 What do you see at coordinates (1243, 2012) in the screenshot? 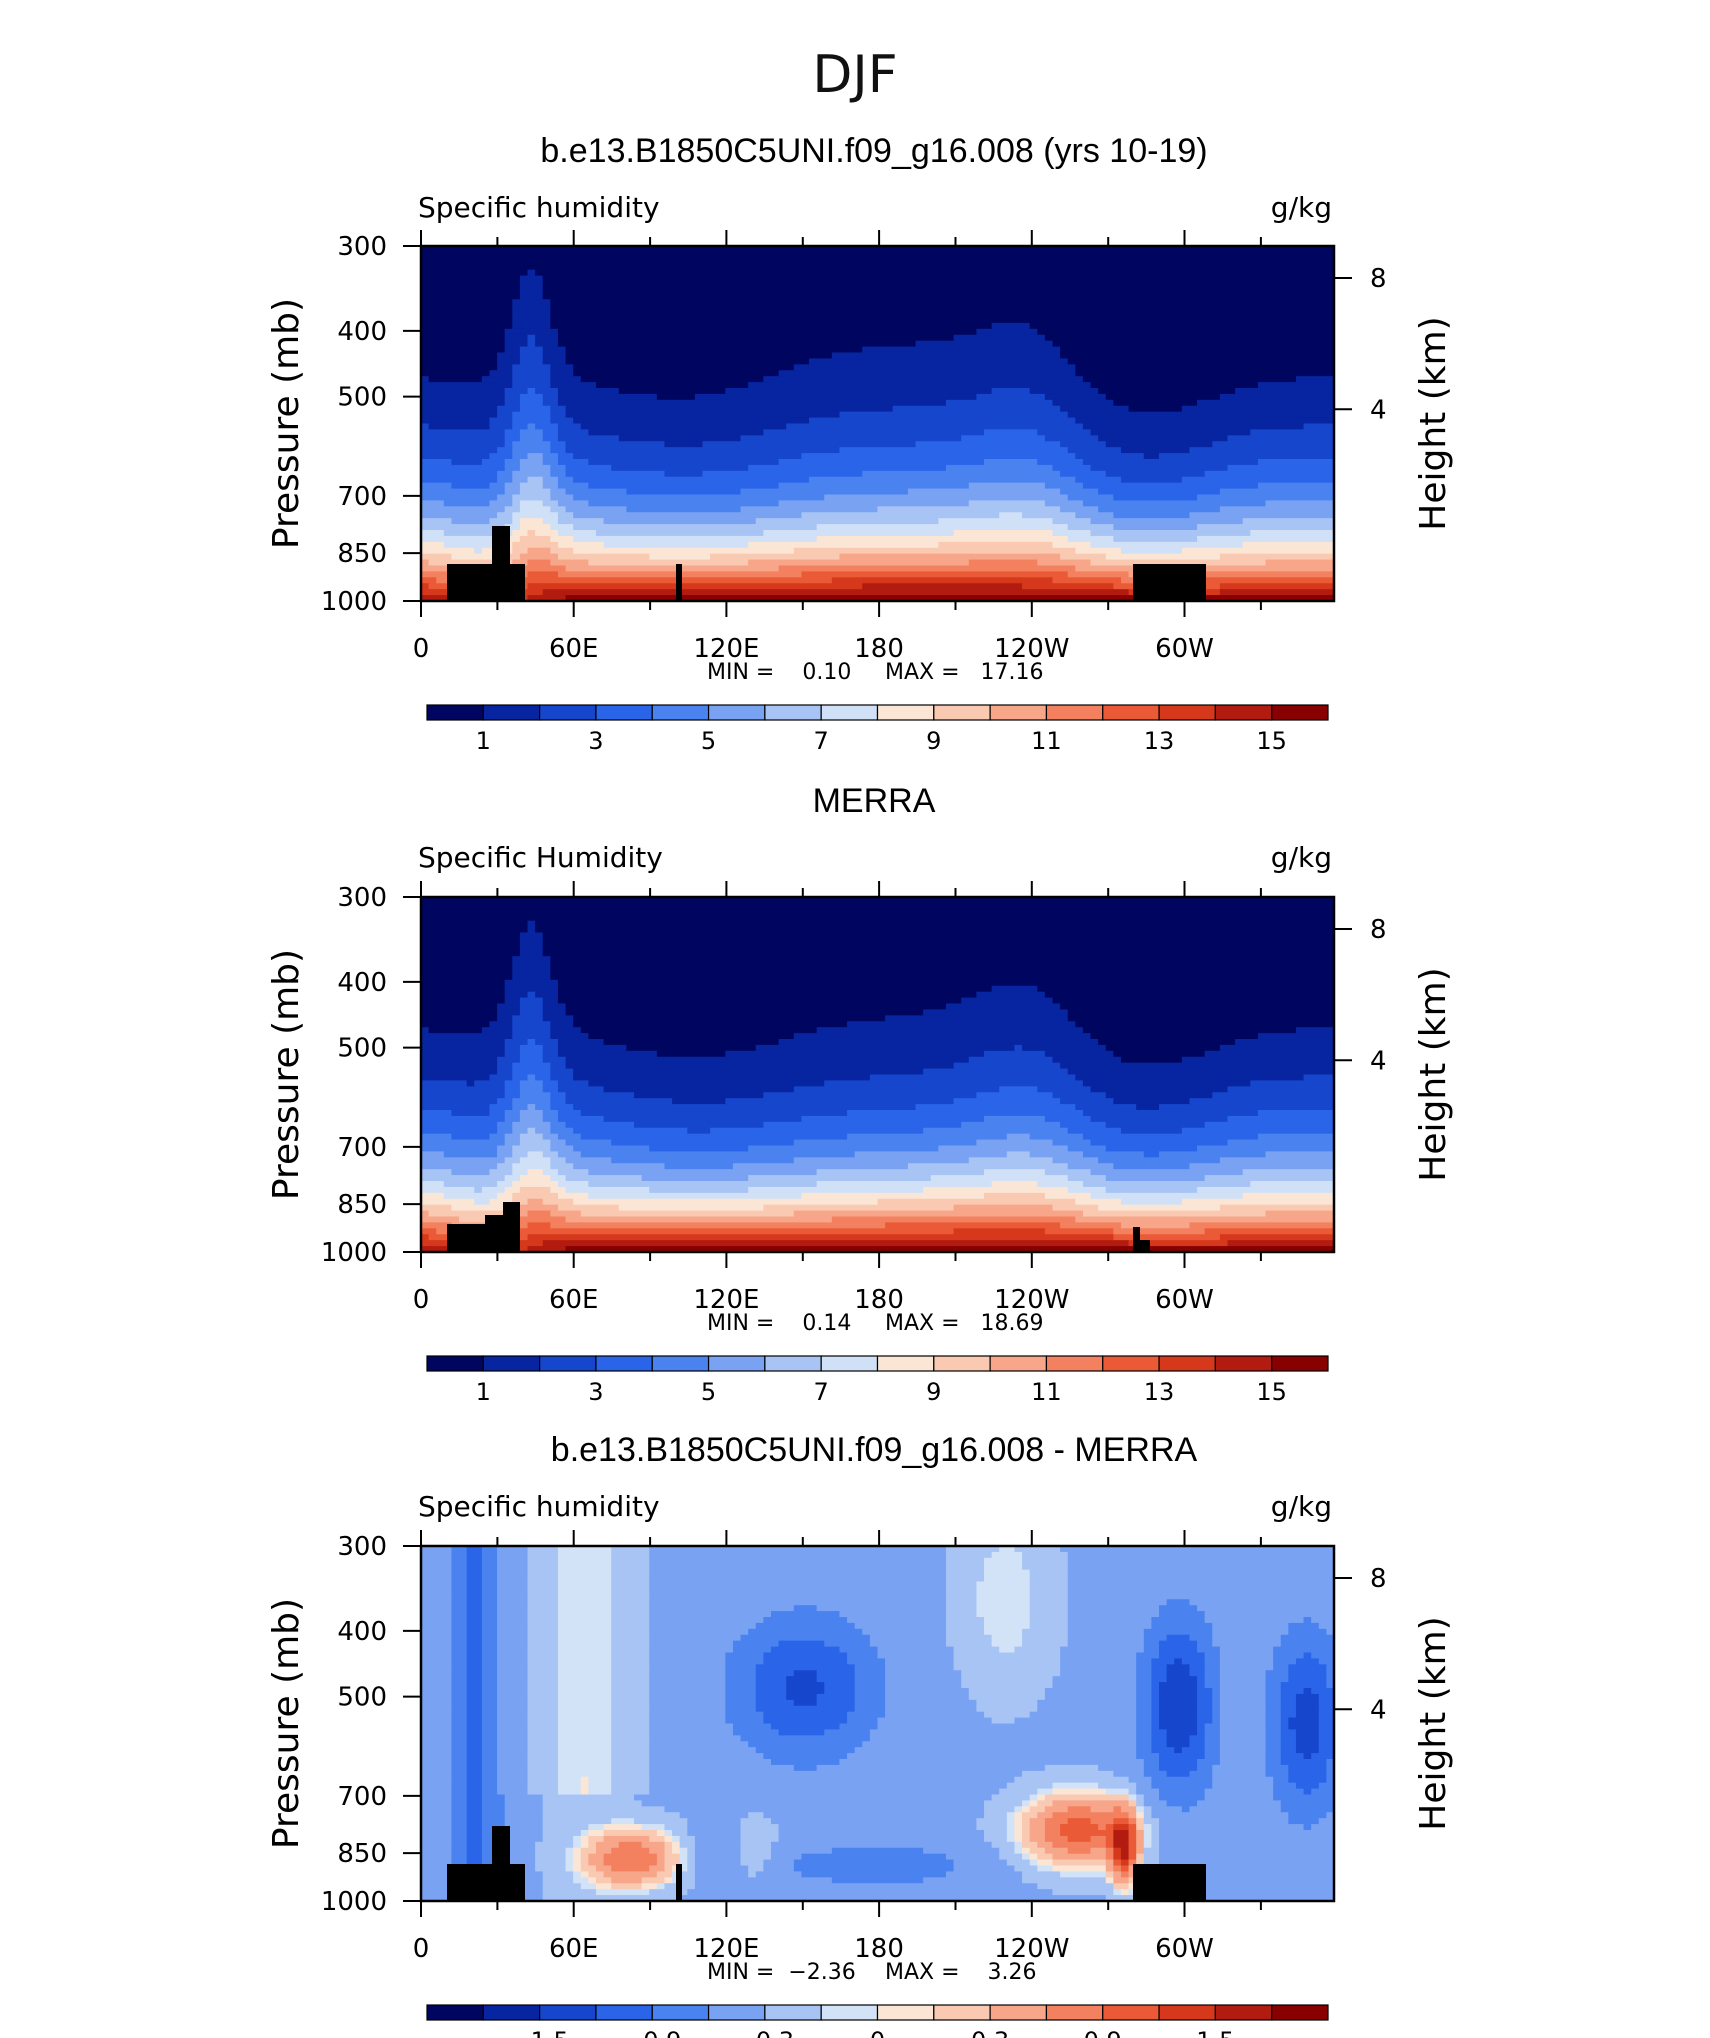
I see `colorbar-swatch` at bounding box center [1243, 2012].